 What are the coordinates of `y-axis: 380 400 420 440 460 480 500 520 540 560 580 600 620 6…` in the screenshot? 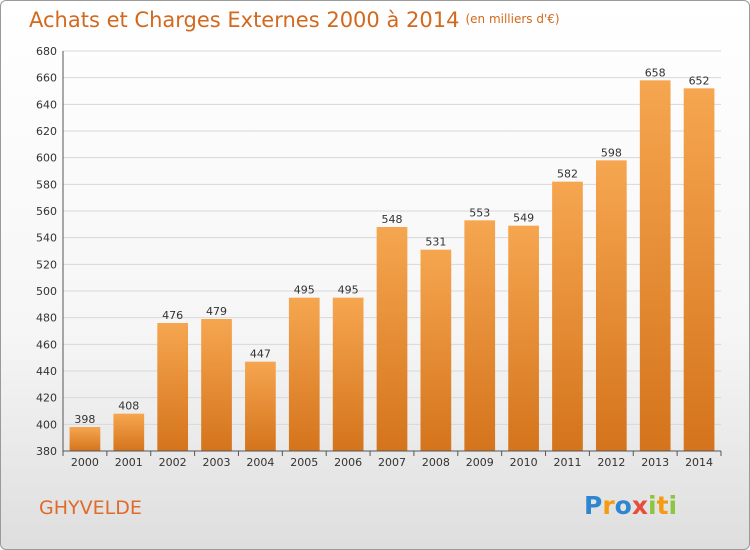 It's located at (50, 251).